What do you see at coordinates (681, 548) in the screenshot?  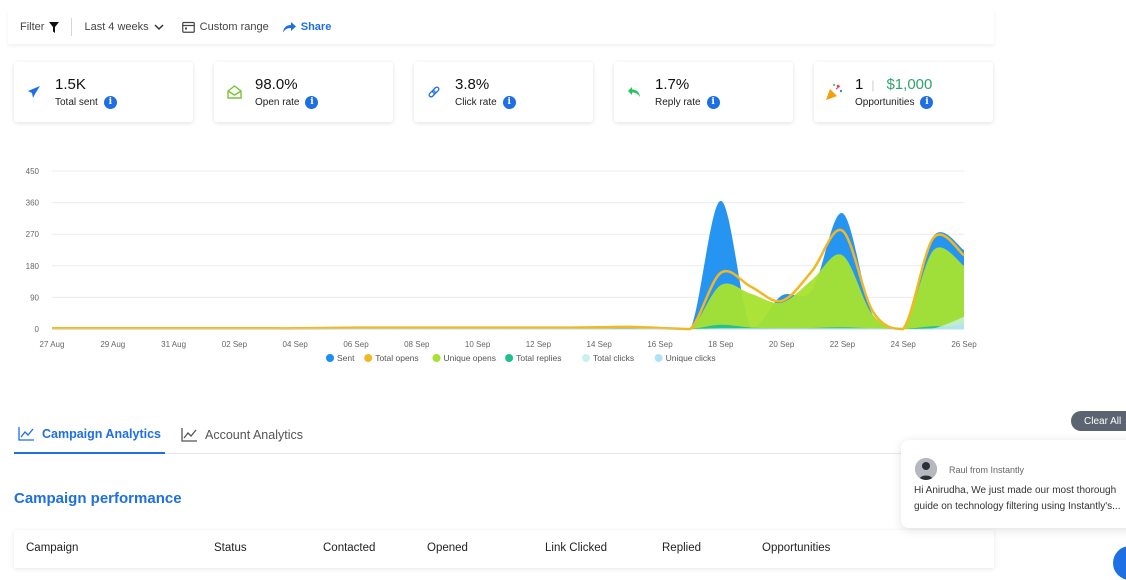 I see `column-header-replied: Replied` at bounding box center [681, 548].